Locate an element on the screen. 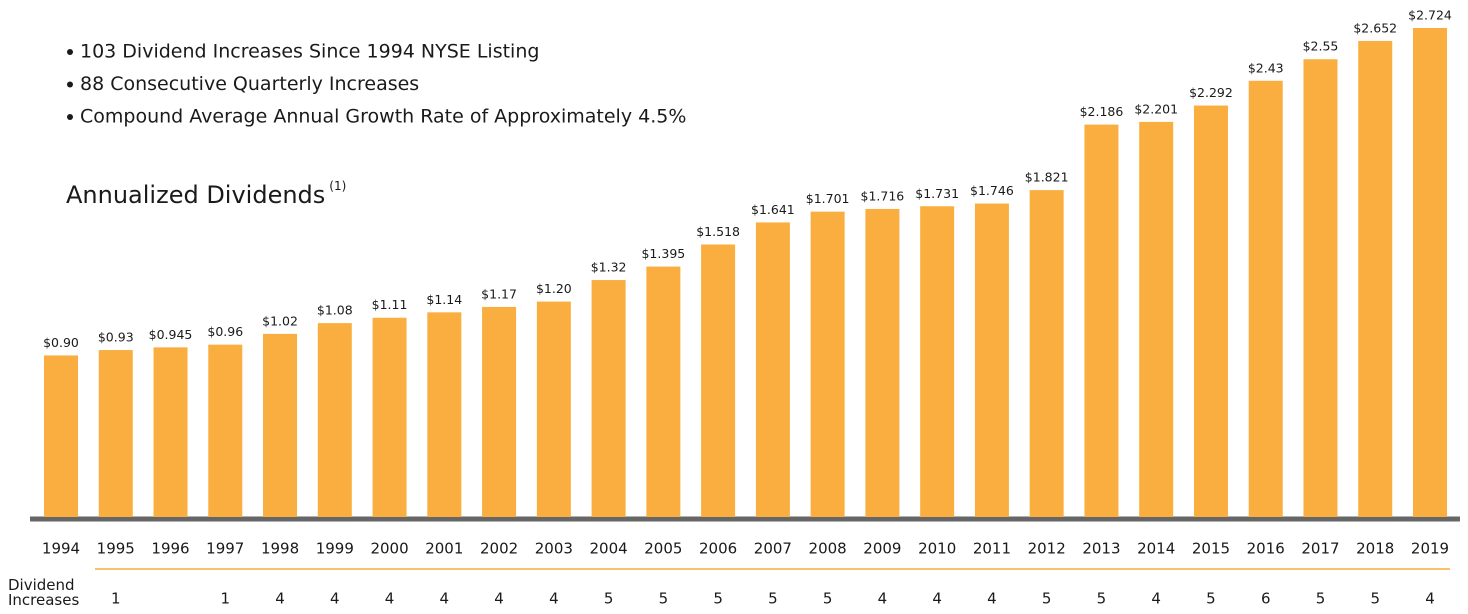 This screenshot has height=614, width=1468. value-label: $0.93 is located at coordinates (116, 337).